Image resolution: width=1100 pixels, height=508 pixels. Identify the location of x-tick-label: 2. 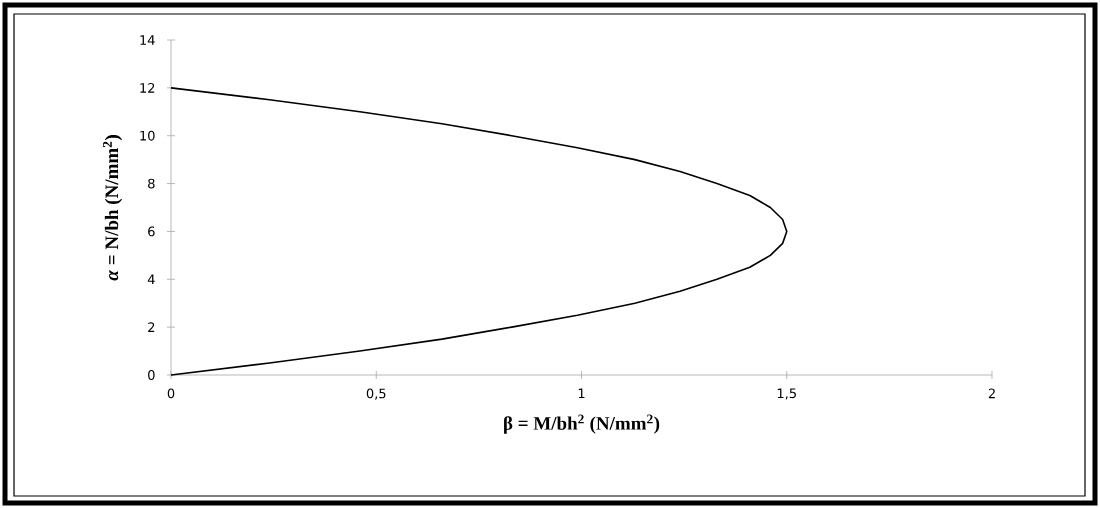
(991, 393).